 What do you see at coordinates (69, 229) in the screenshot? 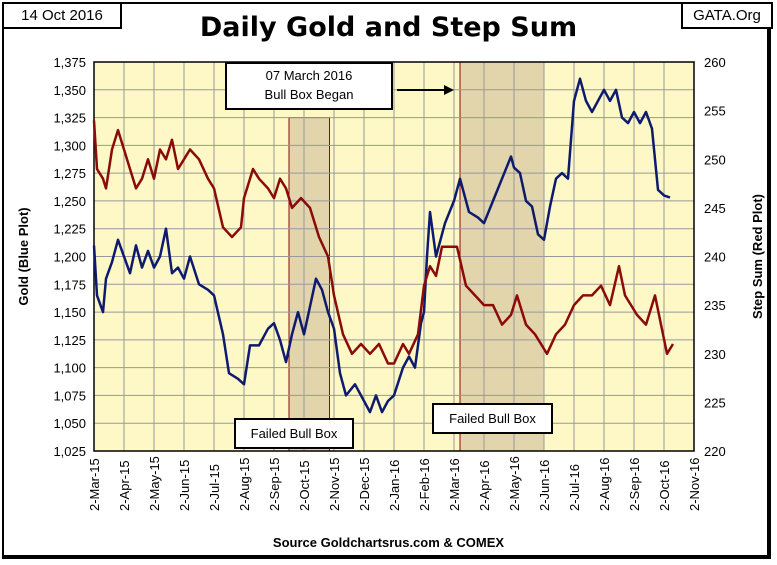
I see `y-tick-label: 1,225` at bounding box center [69, 229].